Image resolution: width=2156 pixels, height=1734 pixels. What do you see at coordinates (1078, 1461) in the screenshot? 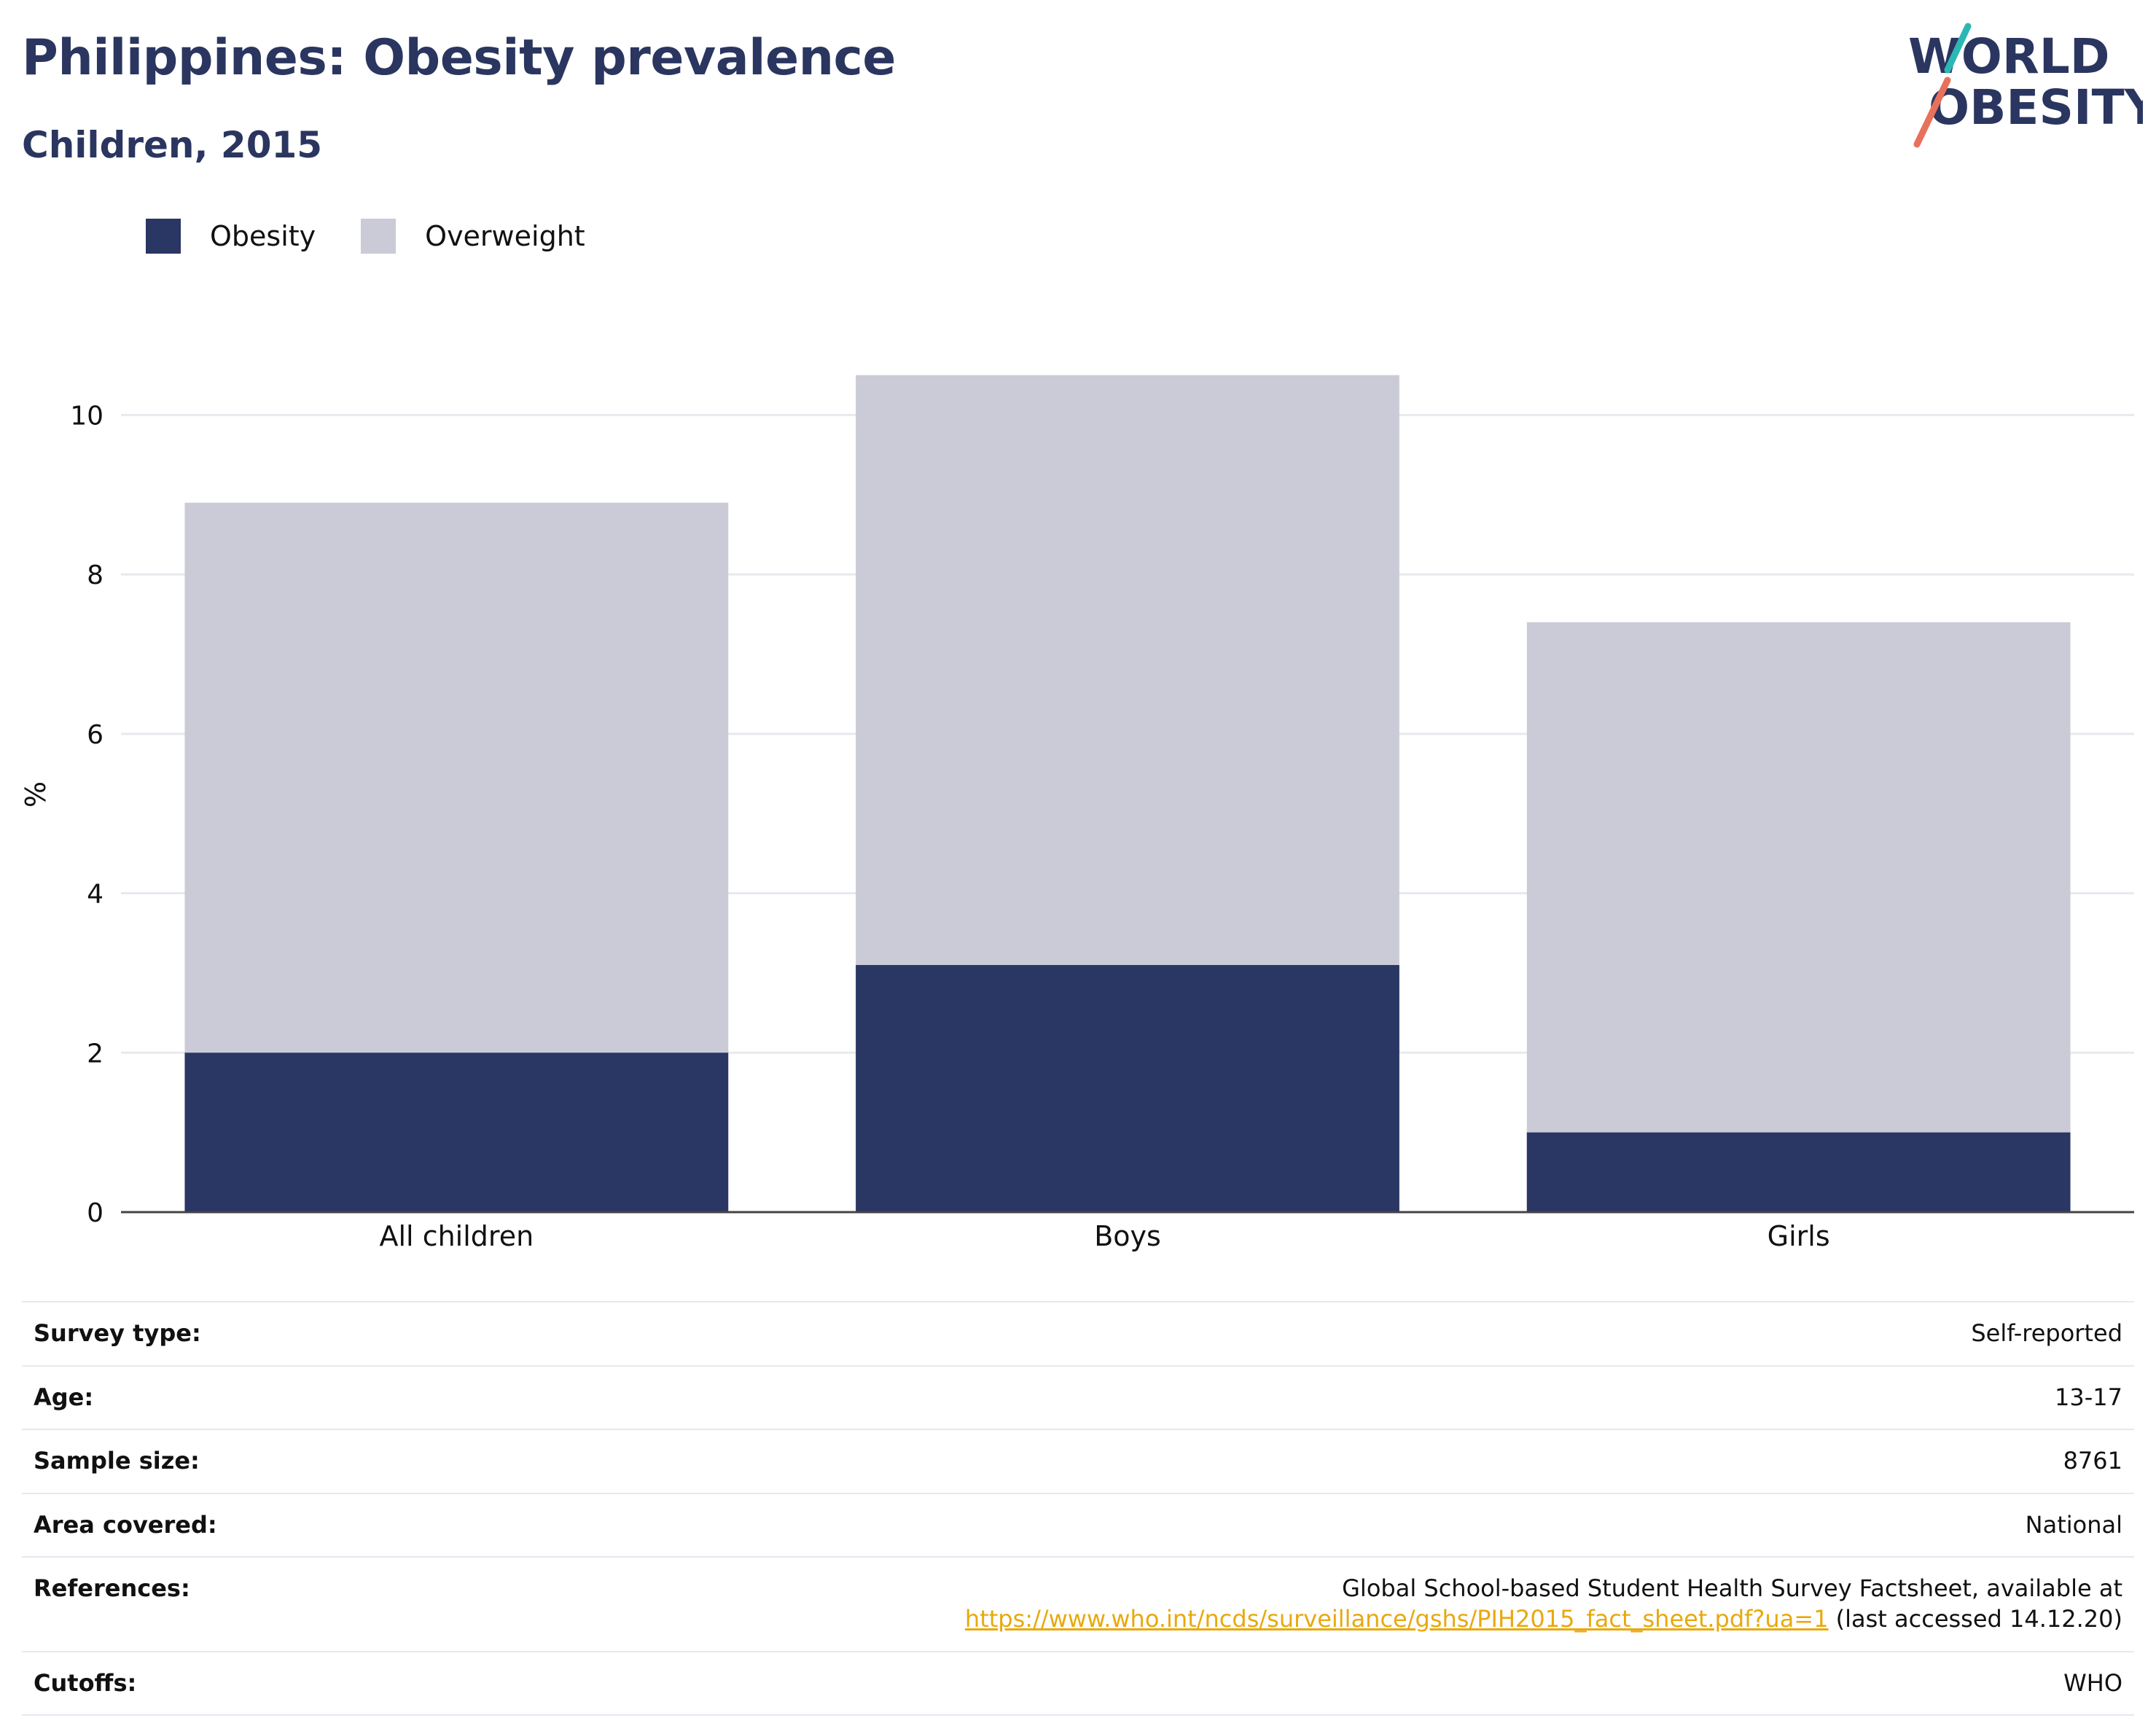
I see `info-row-sample-size: Sample size: 8761` at bounding box center [1078, 1461].